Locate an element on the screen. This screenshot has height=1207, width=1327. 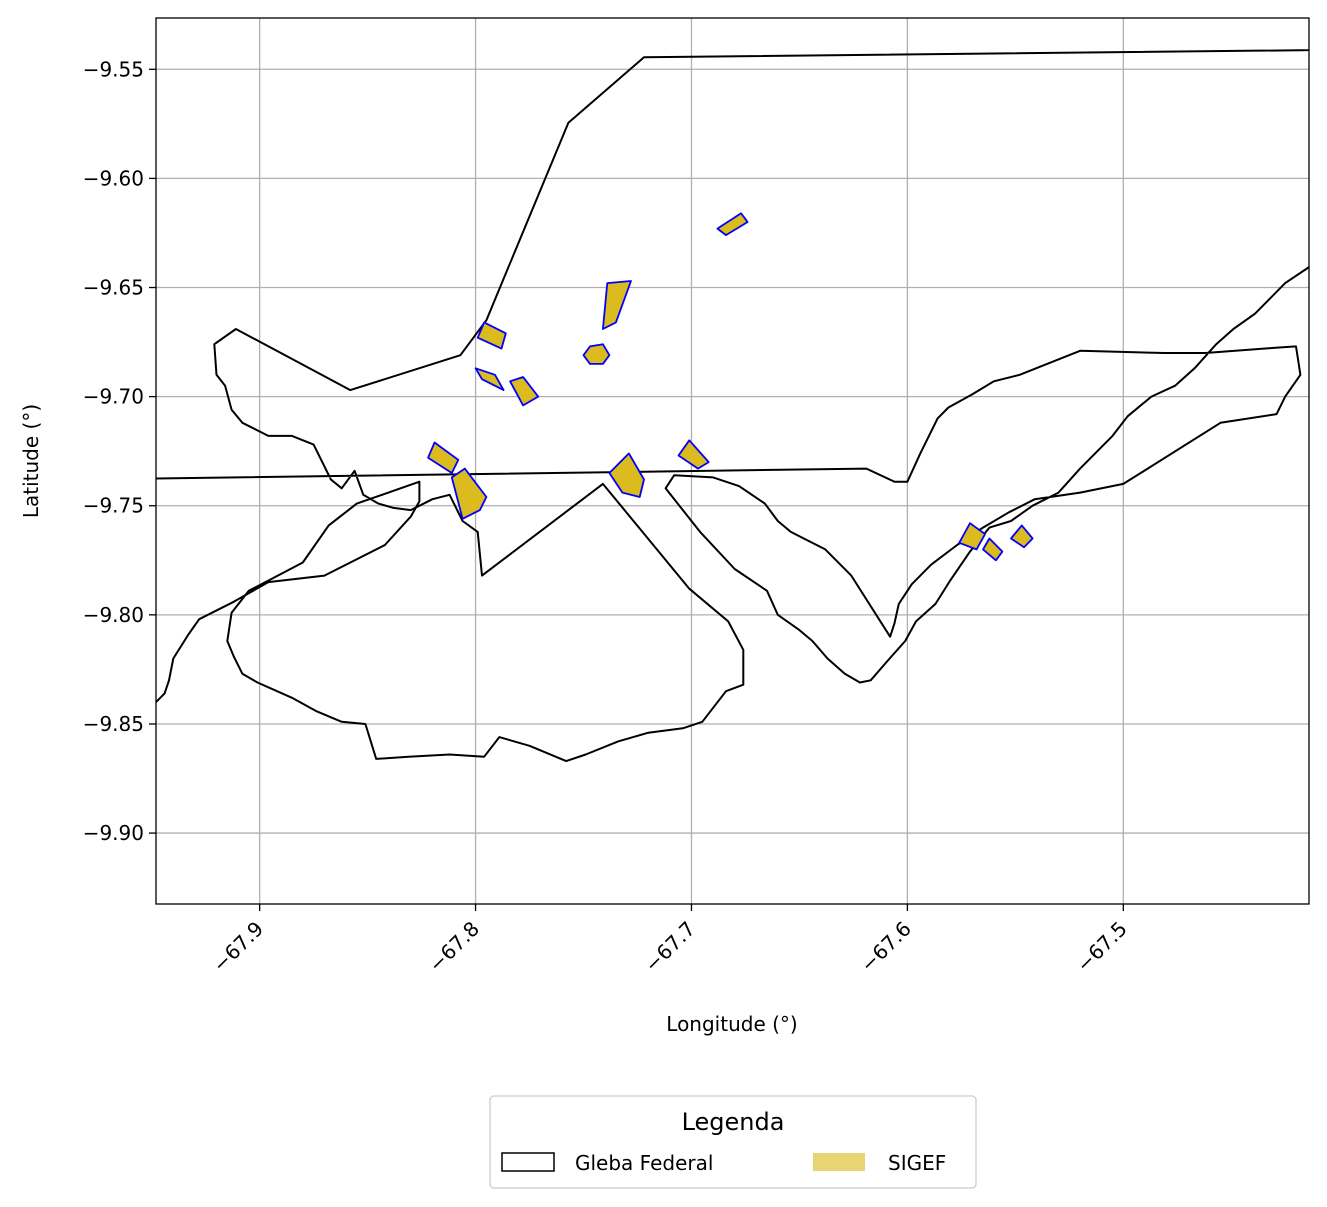
y-tick-label: −9.80 is located at coordinates (113, 615).